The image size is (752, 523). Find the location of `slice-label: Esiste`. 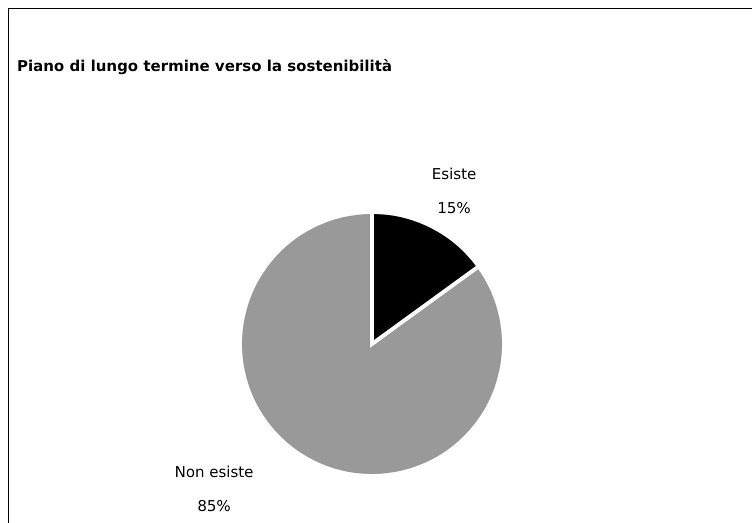

slice-label: Esiste is located at coordinates (454, 174).